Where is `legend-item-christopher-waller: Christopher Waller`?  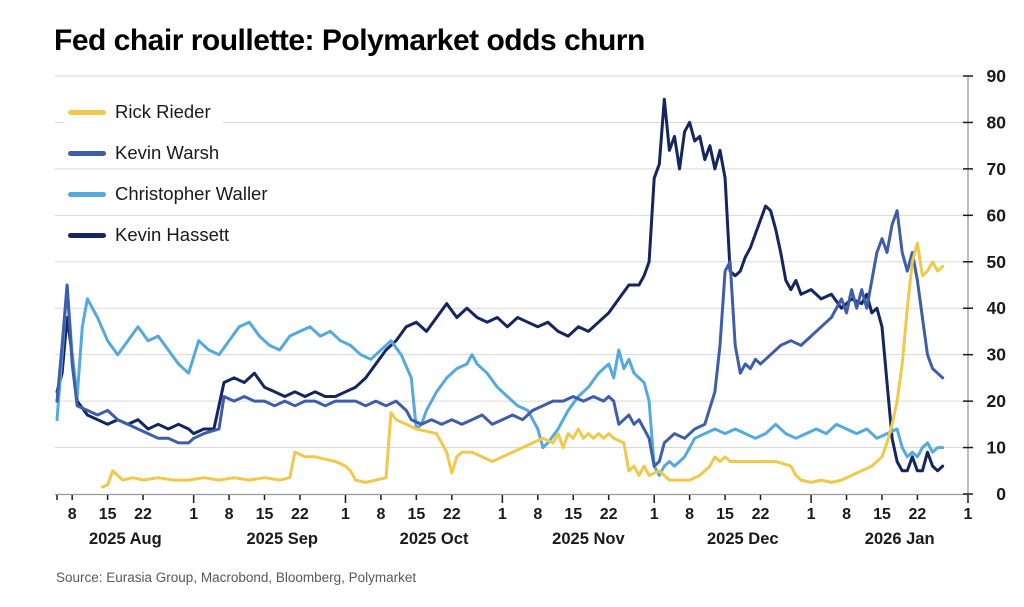 legend-item-christopher-waller: Christopher Waller is located at coordinates (172, 194).